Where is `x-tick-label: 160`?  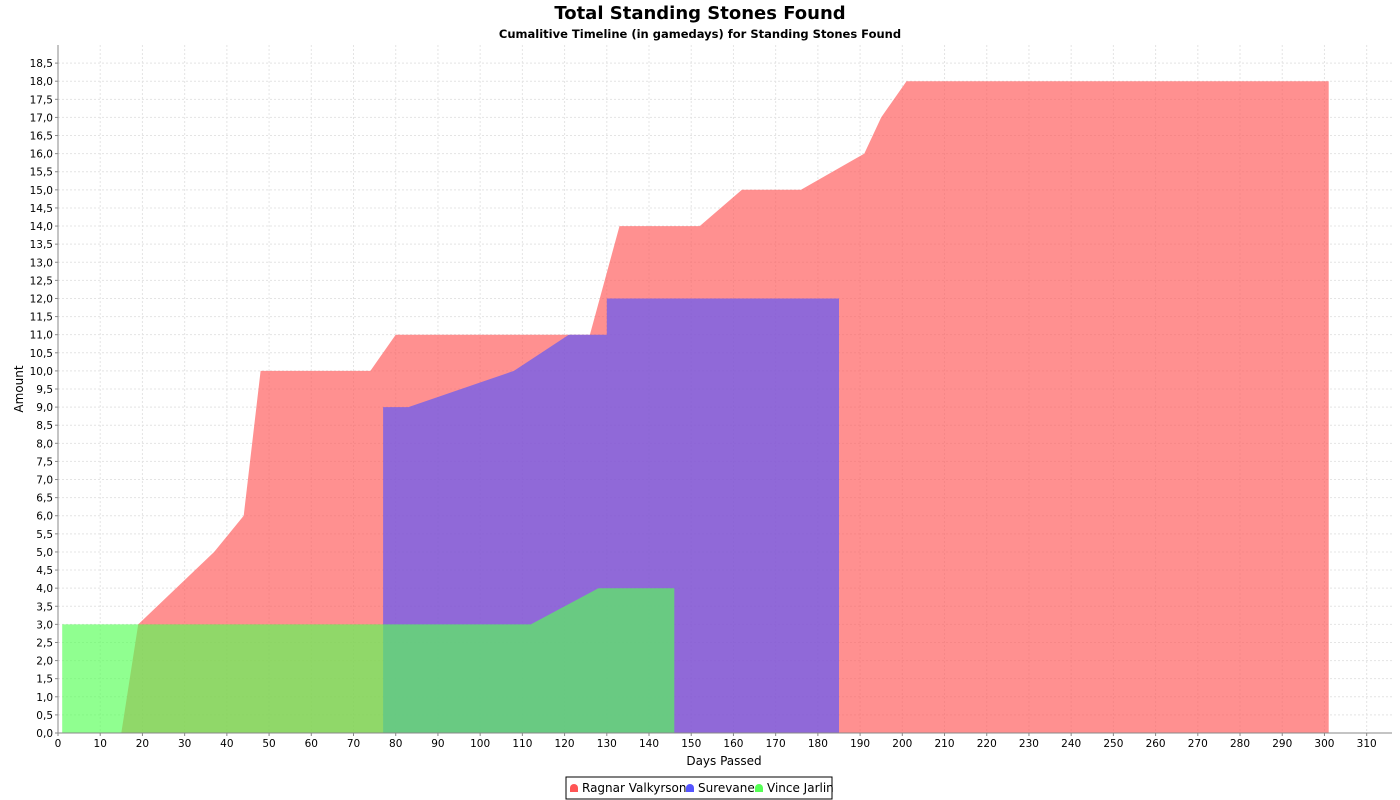 x-tick-label: 160 is located at coordinates (733, 744).